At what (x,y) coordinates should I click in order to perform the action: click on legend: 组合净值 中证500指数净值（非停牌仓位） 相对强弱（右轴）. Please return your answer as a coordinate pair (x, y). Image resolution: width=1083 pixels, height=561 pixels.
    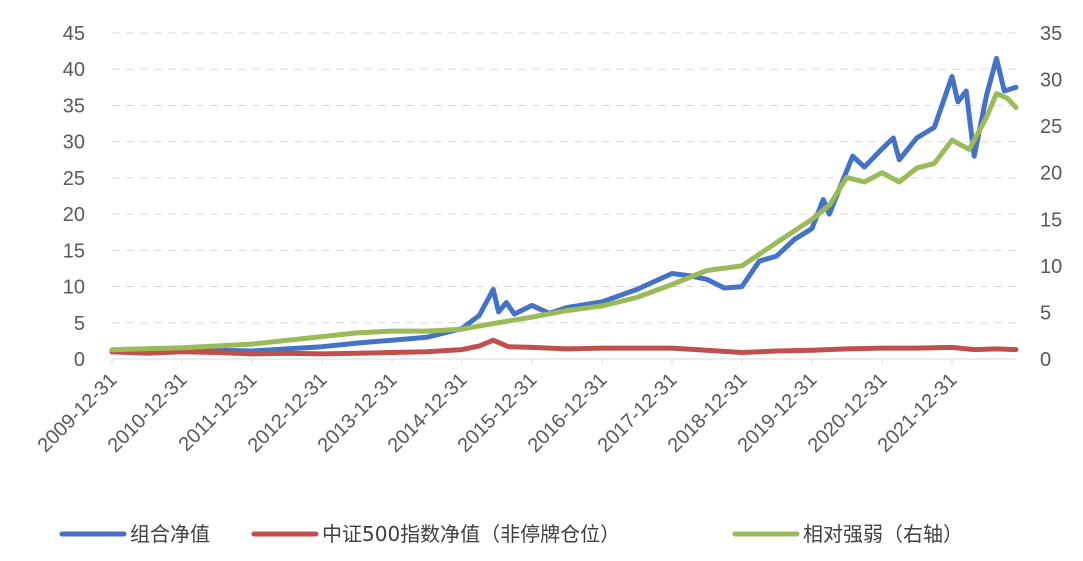
    Looking at the image, I should click on (511, 534).